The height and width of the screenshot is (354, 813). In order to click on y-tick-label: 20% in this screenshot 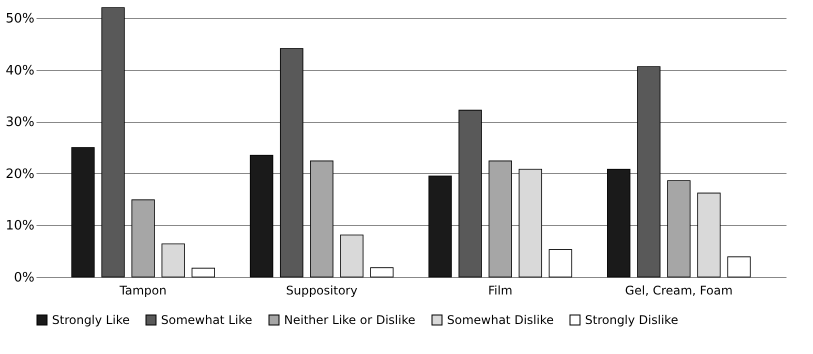, I will do `click(20, 174)`.